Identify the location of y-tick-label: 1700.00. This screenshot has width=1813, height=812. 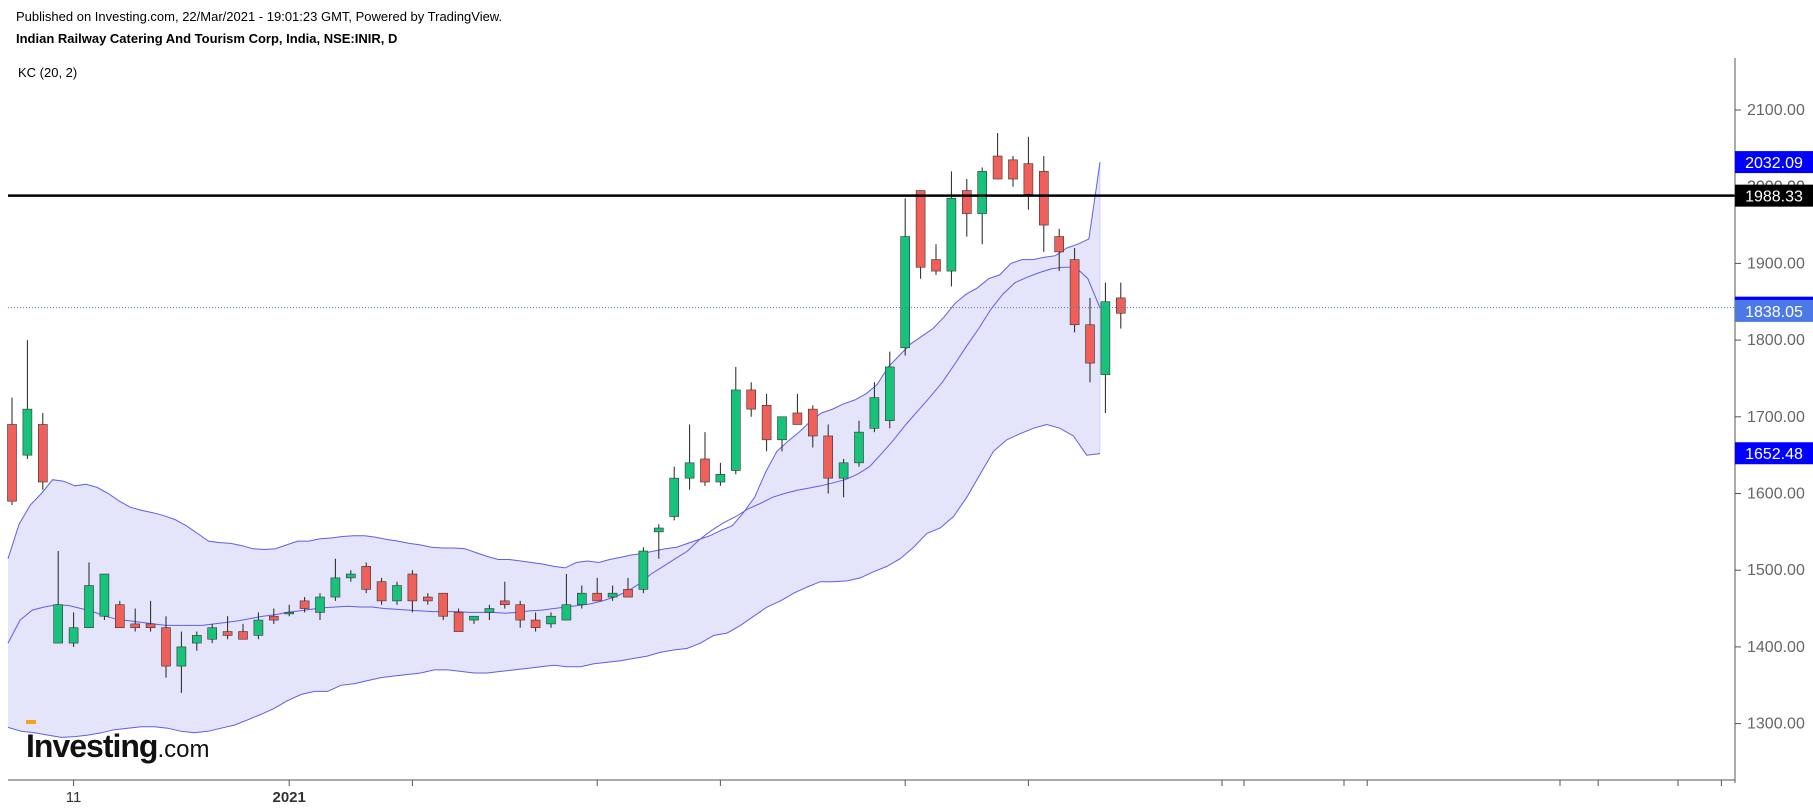
(1776, 417).